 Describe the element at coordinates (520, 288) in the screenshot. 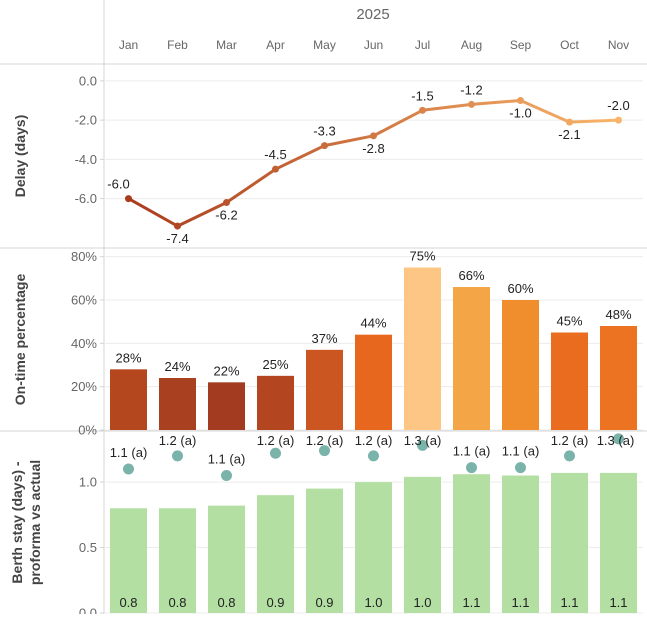

I see `ontime-data-label: 60%` at that location.